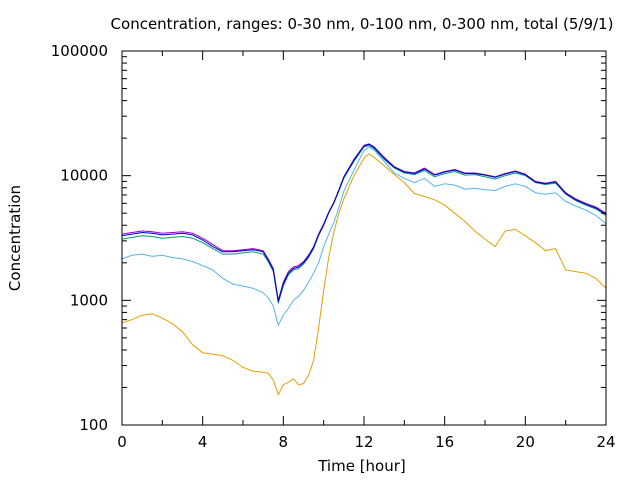 The image size is (640, 480). Describe the element at coordinates (84, 176) in the screenshot. I see `y-tick-label: 10000` at that location.